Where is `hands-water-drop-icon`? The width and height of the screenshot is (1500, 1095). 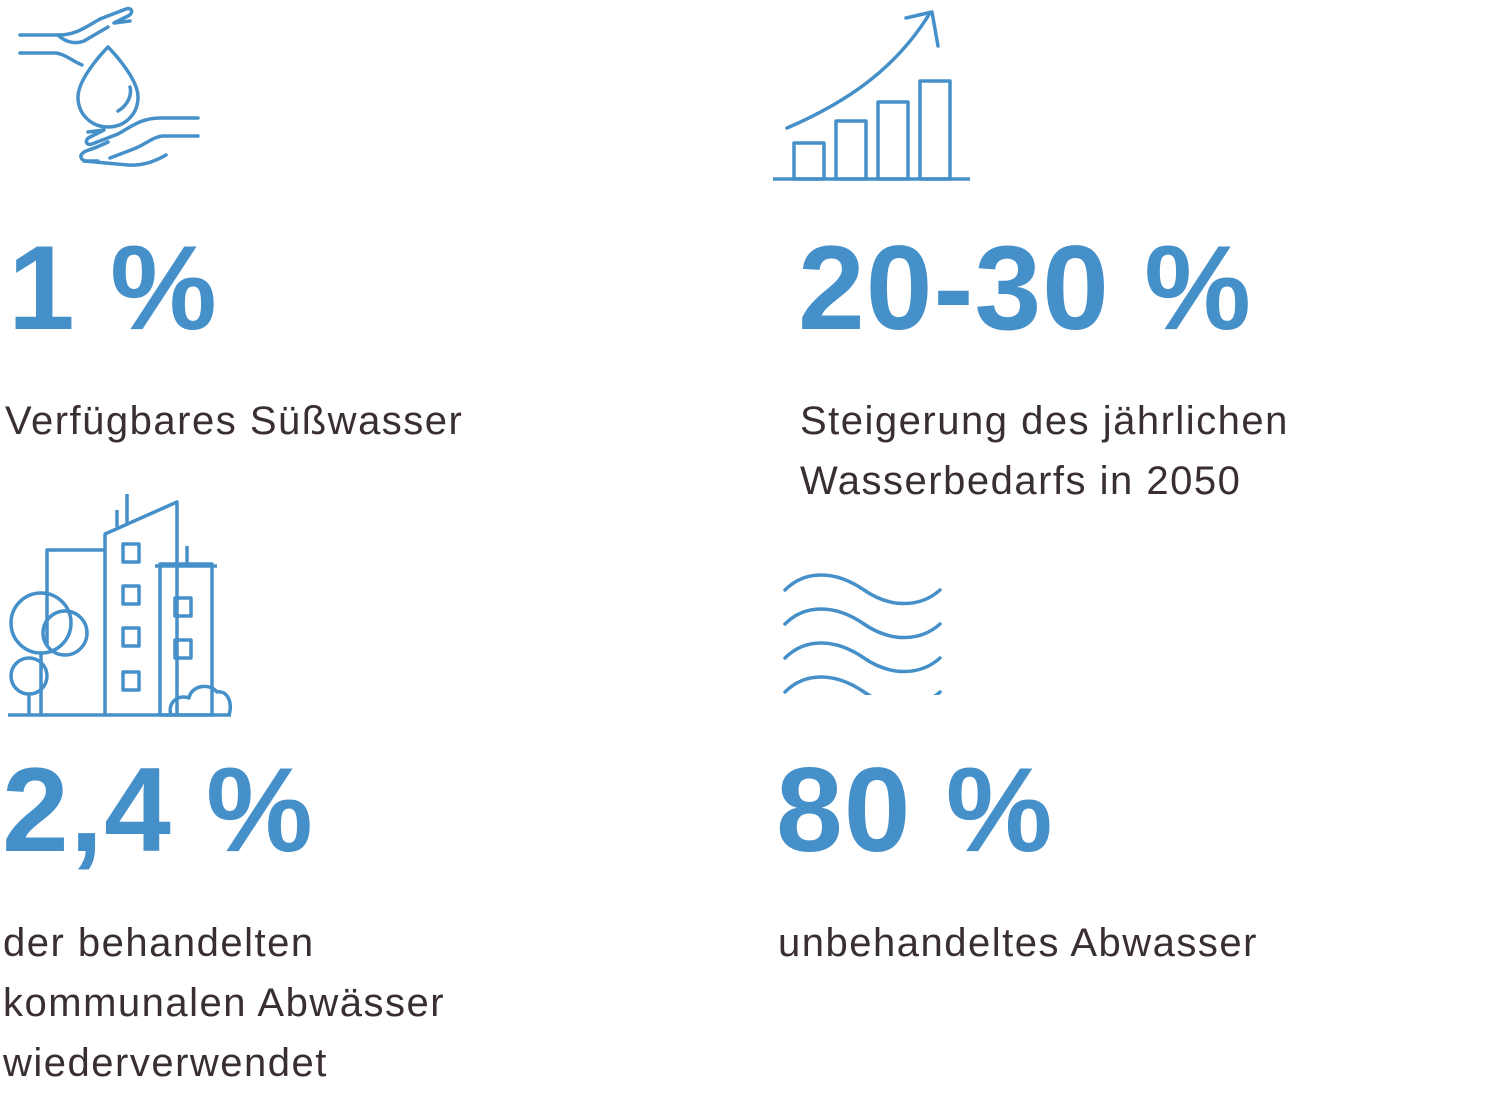 hands-water-drop-icon is located at coordinates (110, 92).